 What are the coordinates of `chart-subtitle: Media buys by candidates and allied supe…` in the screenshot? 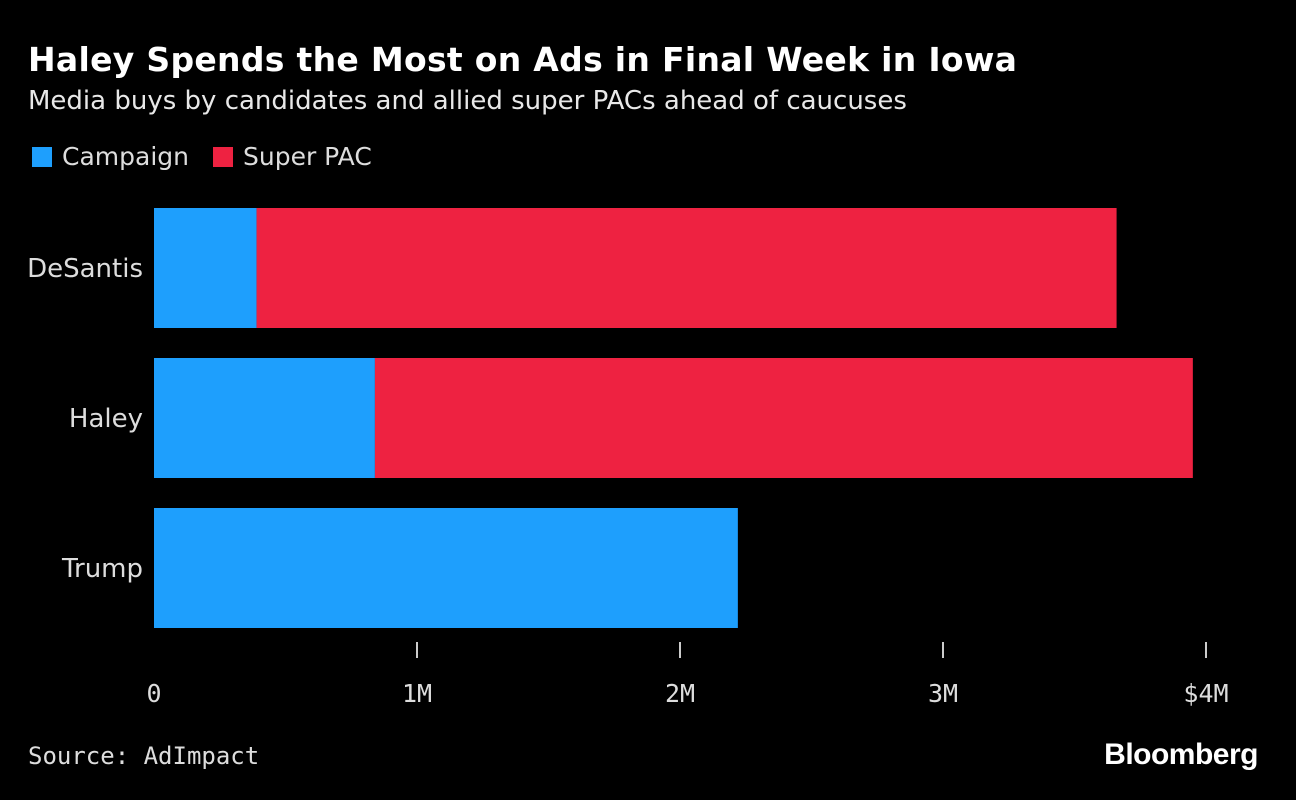 It's located at (467, 101).